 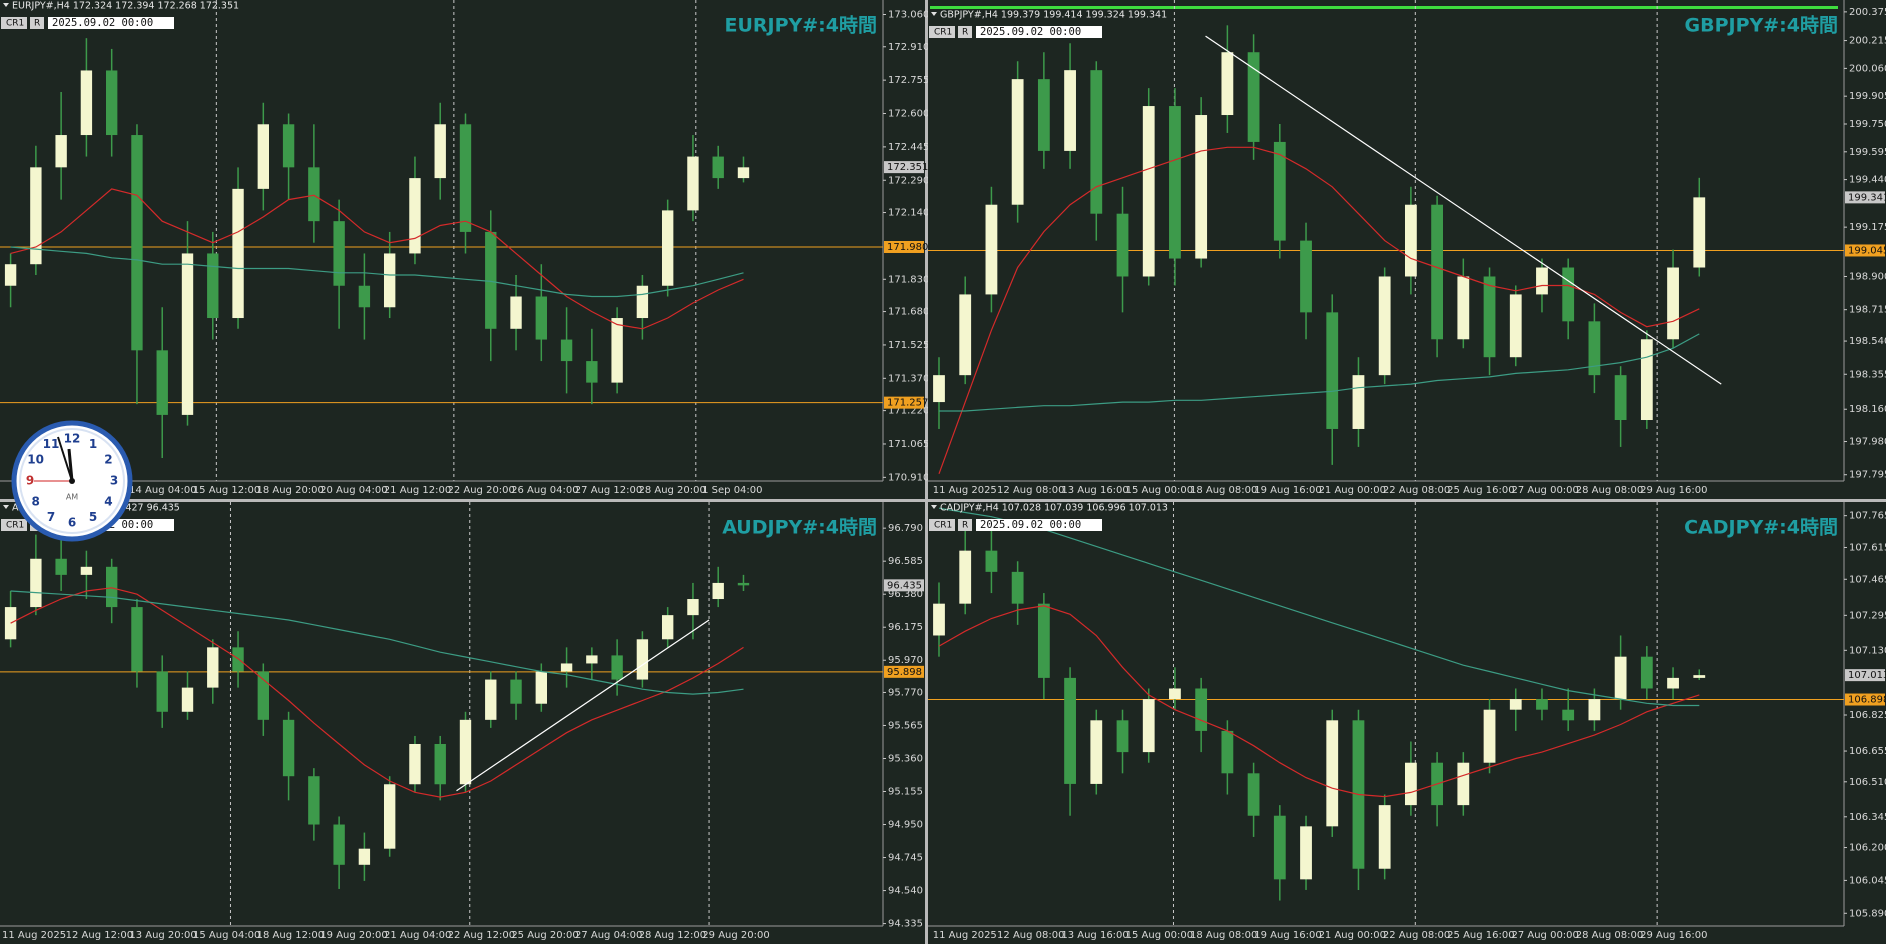 What do you see at coordinates (904, 672) in the screenshot?
I see `level-label: 95.898` at bounding box center [904, 672].